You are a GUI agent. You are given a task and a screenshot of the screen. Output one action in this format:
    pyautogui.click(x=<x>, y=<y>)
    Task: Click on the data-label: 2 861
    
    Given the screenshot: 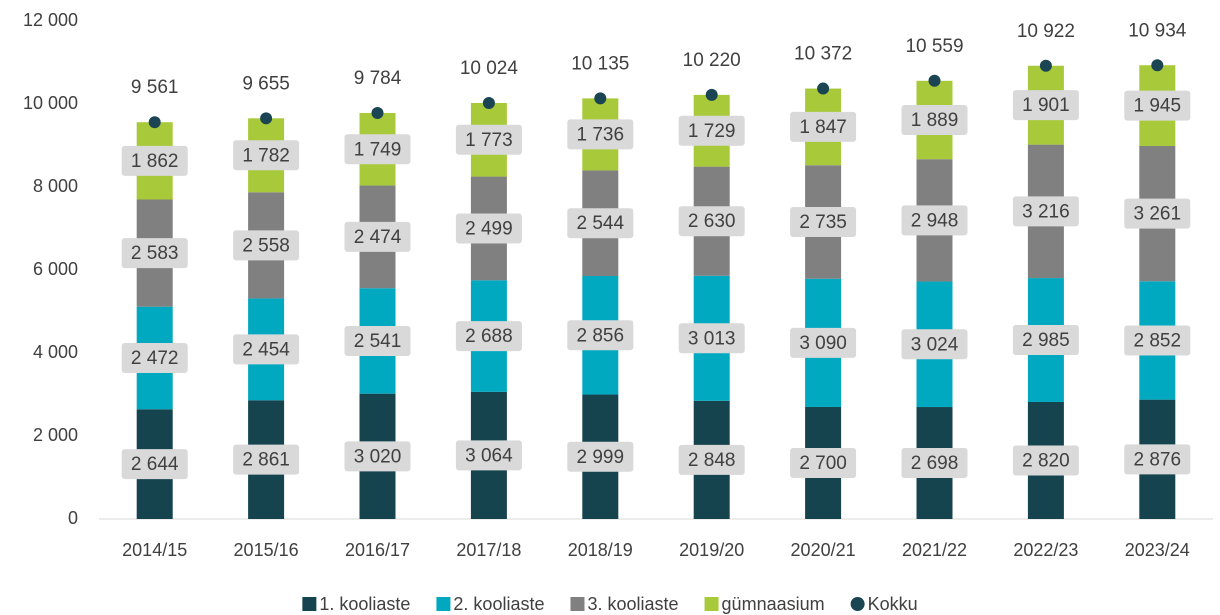 What is the action you would take?
    pyautogui.click(x=266, y=460)
    